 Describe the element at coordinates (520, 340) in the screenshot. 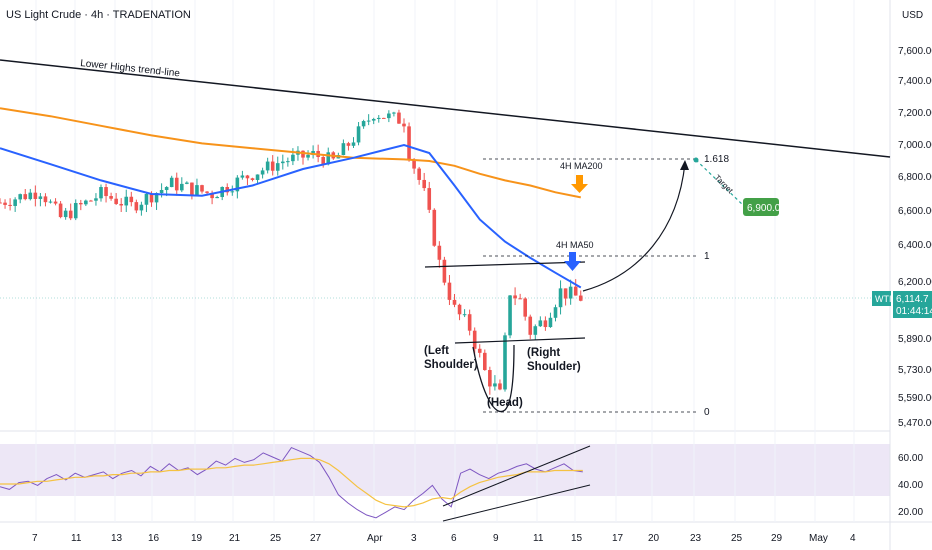

I see `support-line` at that location.